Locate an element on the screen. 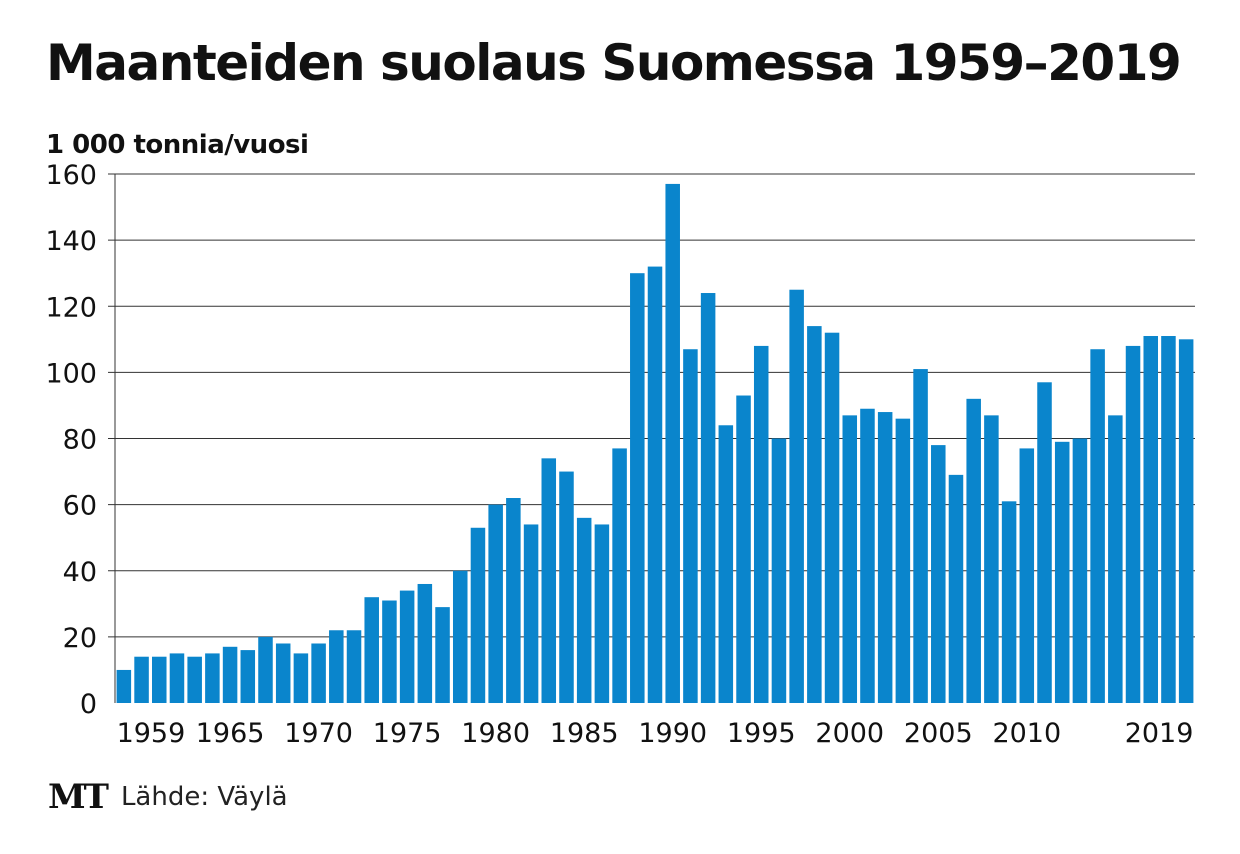 This screenshot has width=1240, height=854. bar-1975 is located at coordinates (407, 646).